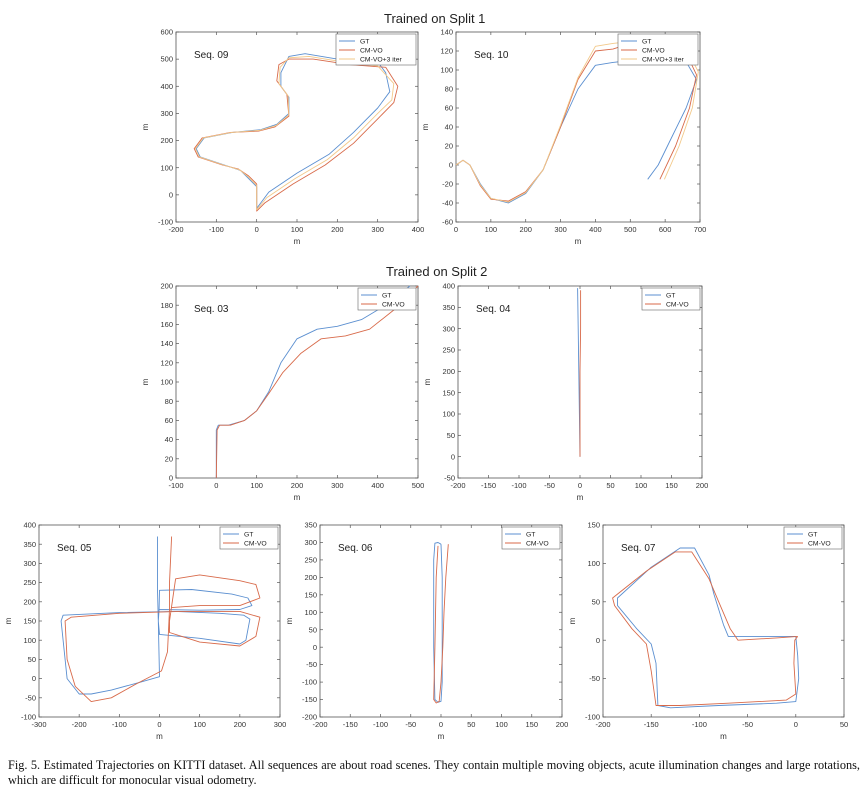  Describe the element at coordinates (844, 724) in the screenshot. I see `x-tick-label: 50` at that location.